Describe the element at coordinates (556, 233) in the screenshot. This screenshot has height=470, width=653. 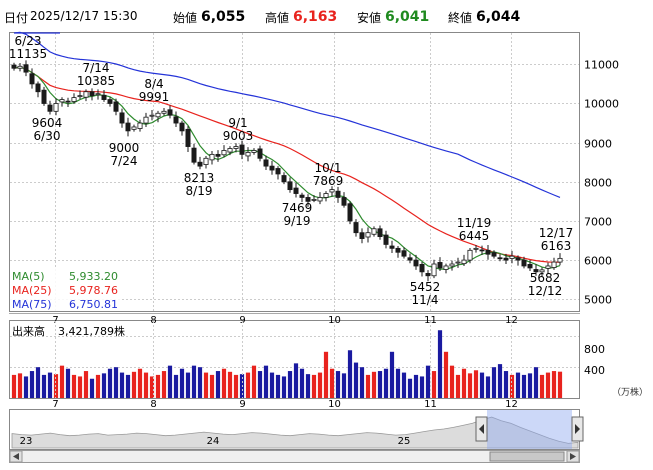
I see `annotation-line1: 12/17` at that location.